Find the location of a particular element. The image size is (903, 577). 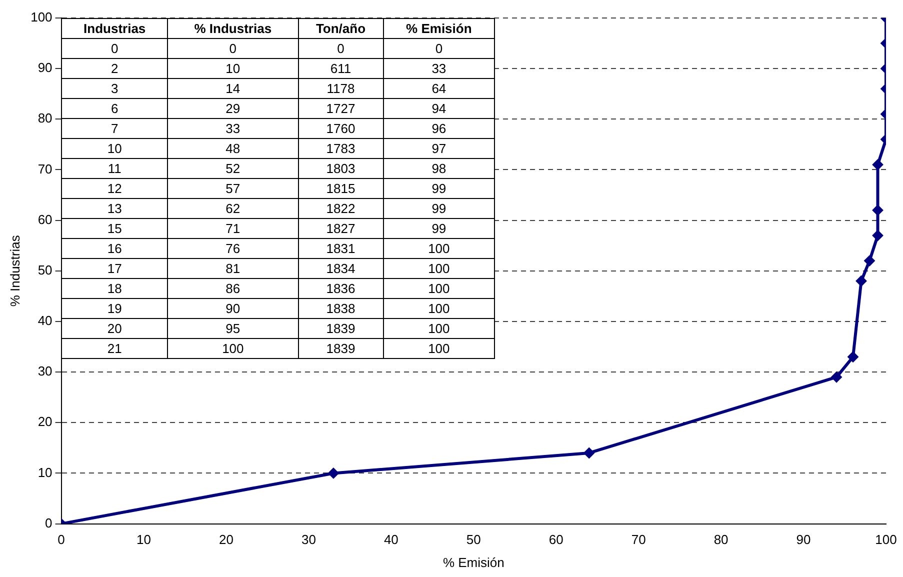

annotation: 1836 is located at coordinates (341, 288).